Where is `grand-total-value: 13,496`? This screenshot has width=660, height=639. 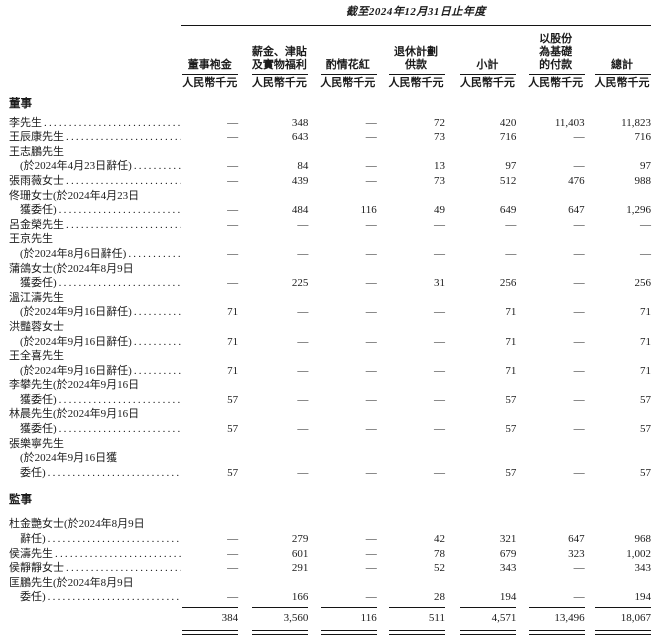 grand-total-value: 13,496 is located at coordinates (569, 618).